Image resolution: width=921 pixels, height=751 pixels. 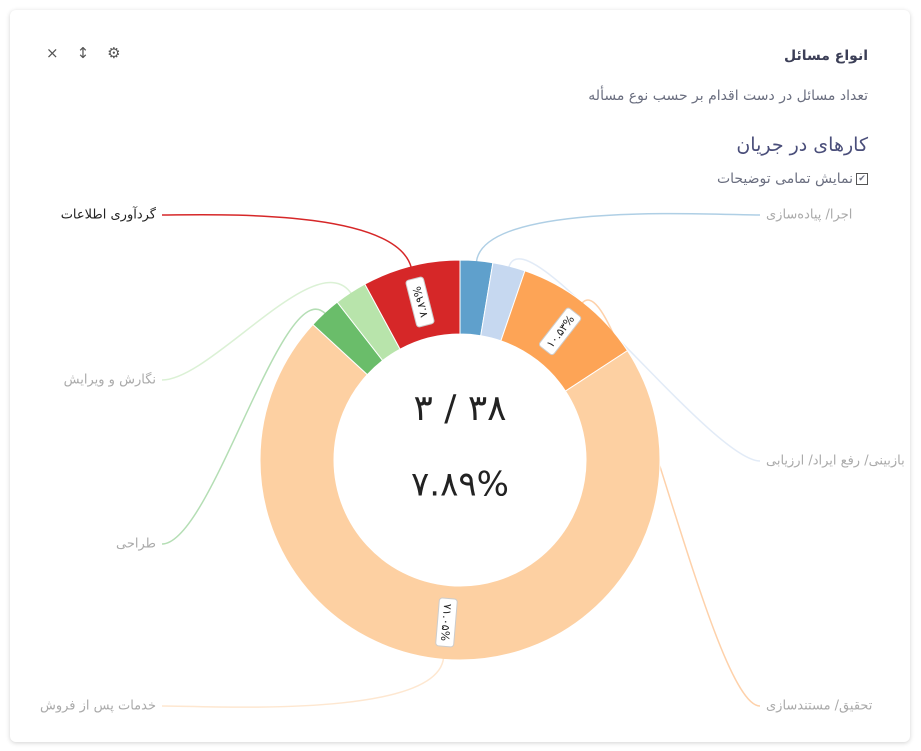 I want to click on legend-label: گردآوری اطلاعات, so click(x=109, y=214).